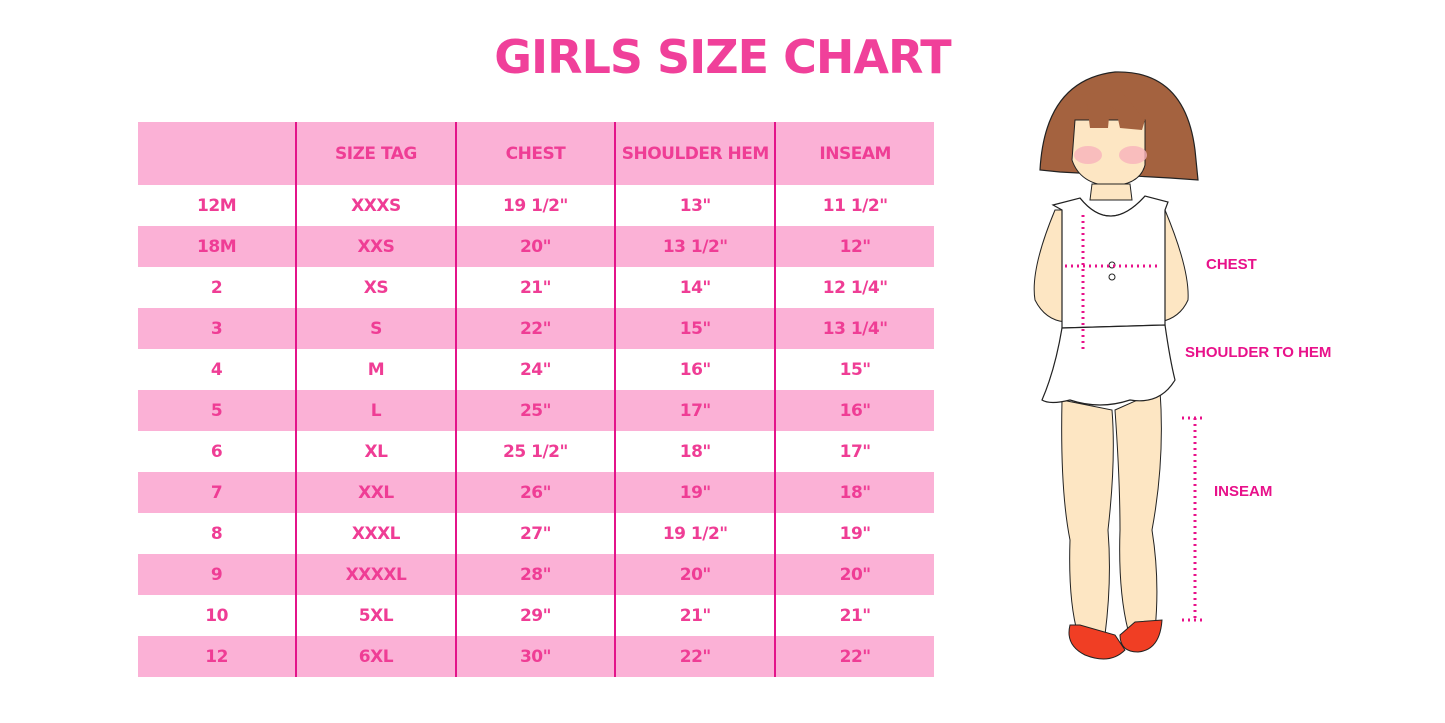 This screenshot has width=1445, height=723. What do you see at coordinates (216, 369) in the screenshot?
I see `table-cell: 4` at bounding box center [216, 369].